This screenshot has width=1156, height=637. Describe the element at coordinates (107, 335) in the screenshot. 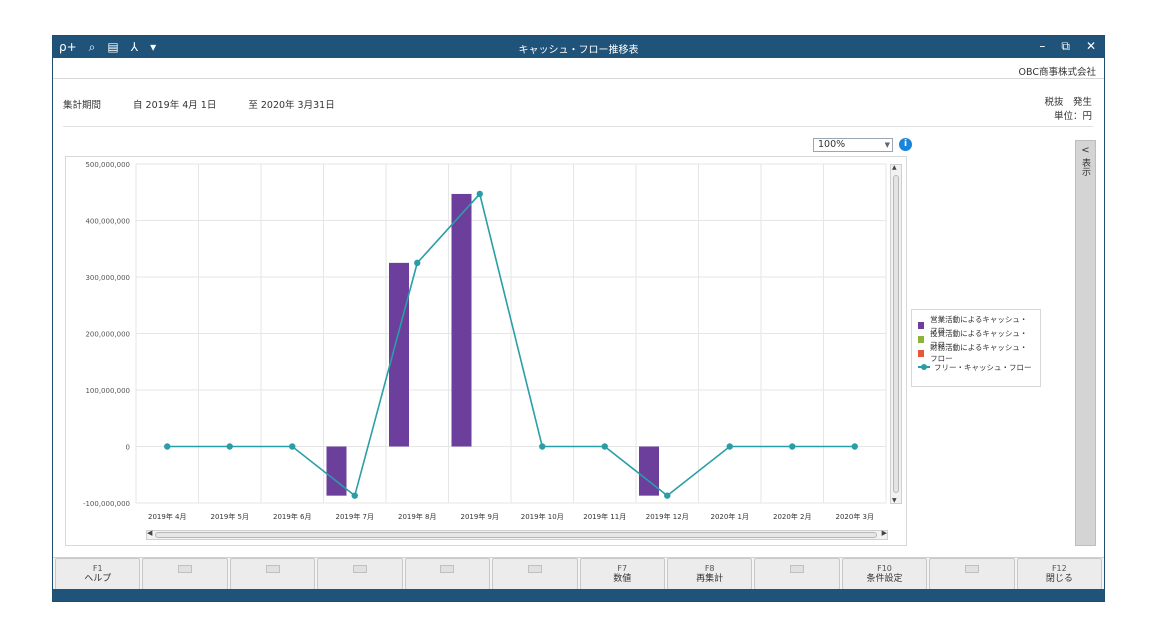

I see `y-tick-label: 200,000,000` at that location.